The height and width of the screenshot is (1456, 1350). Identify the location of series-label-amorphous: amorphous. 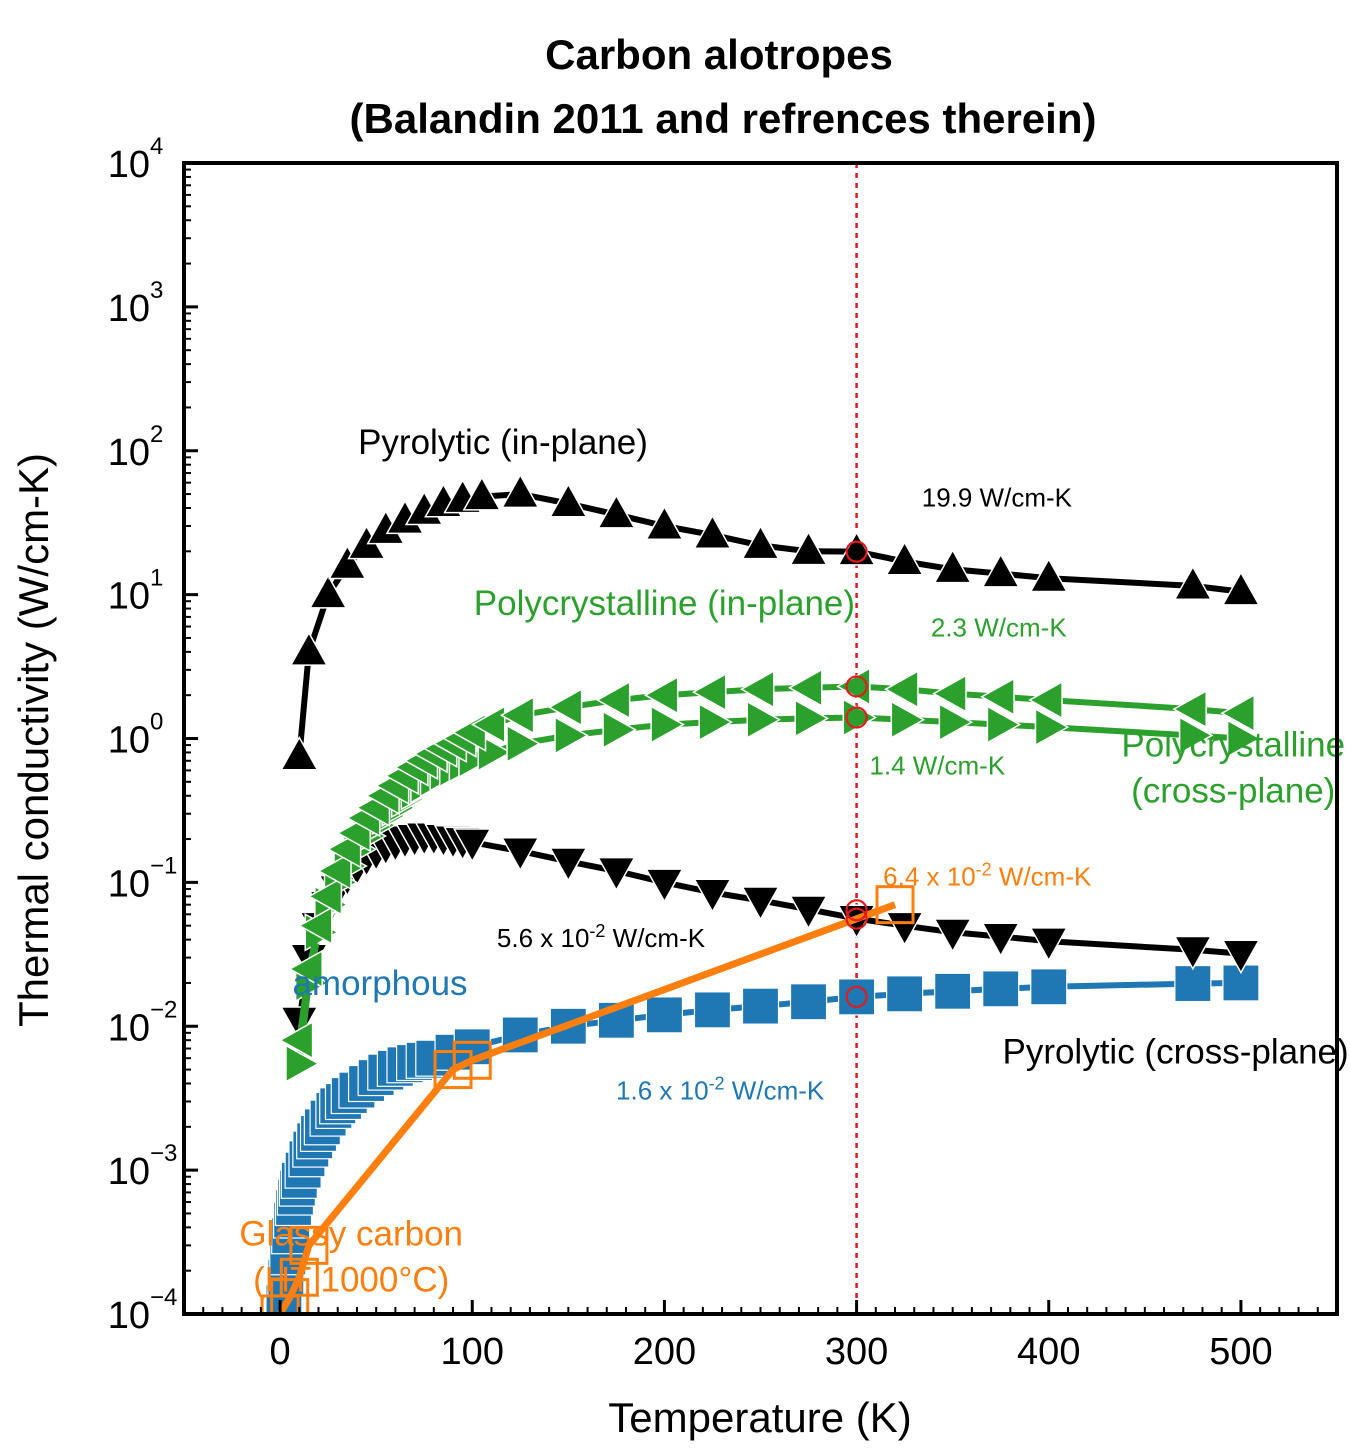
(379, 983).